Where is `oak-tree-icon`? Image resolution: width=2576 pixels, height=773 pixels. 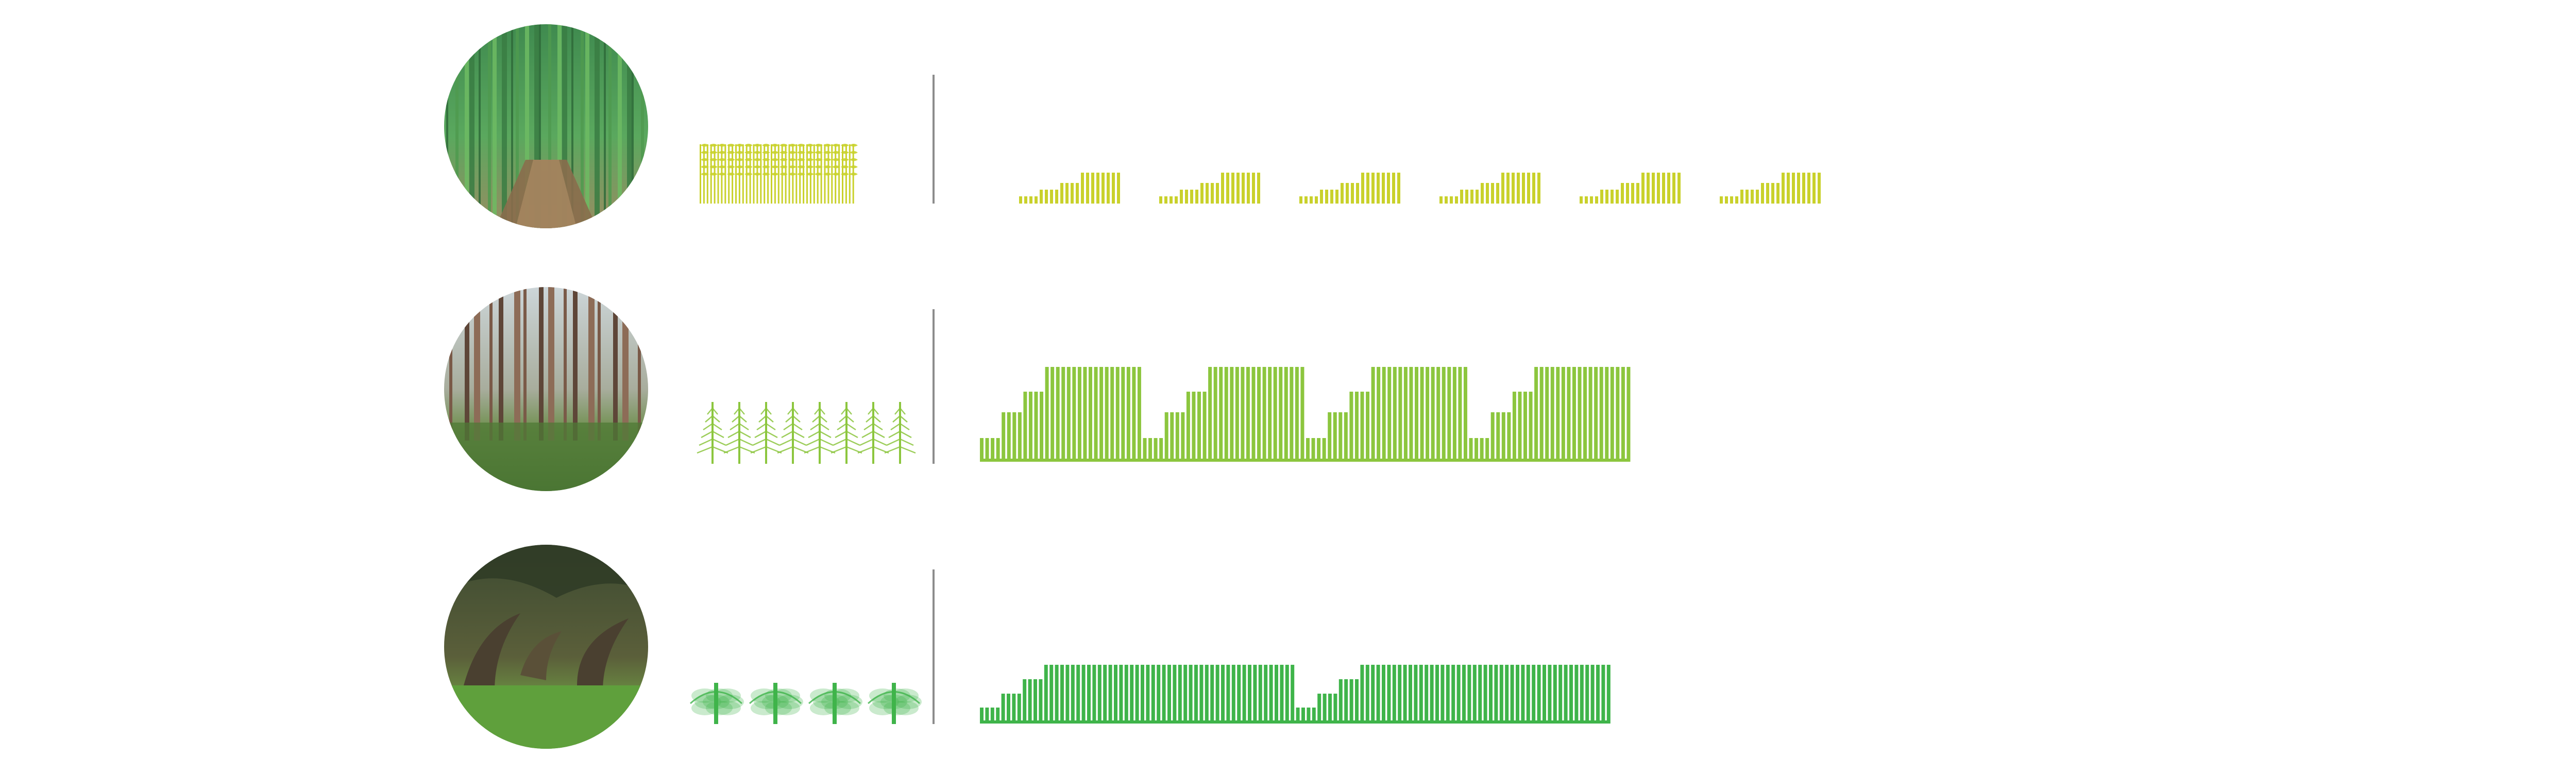 oak-tree-icon is located at coordinates (835, 704).